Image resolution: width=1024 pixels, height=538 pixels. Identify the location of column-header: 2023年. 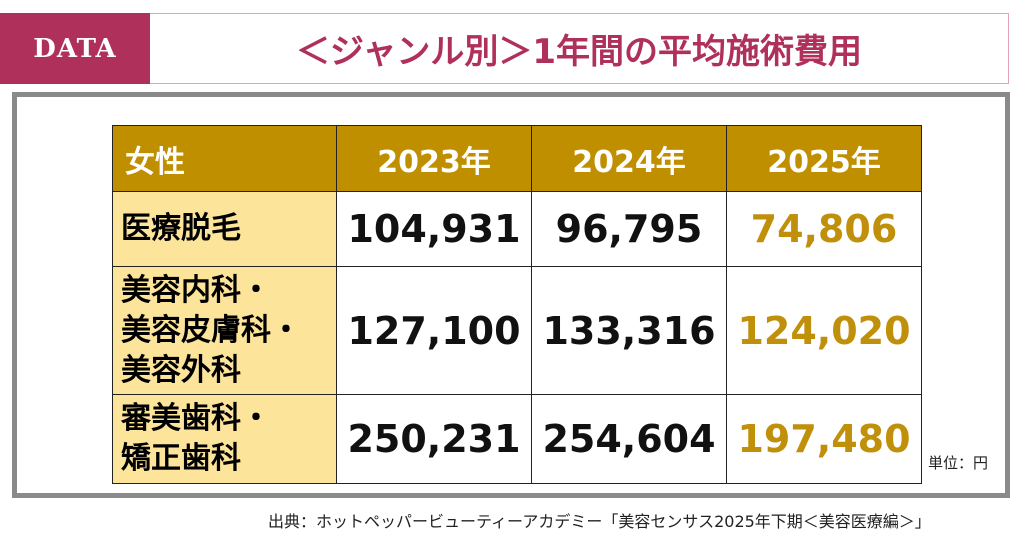
(434, 158).